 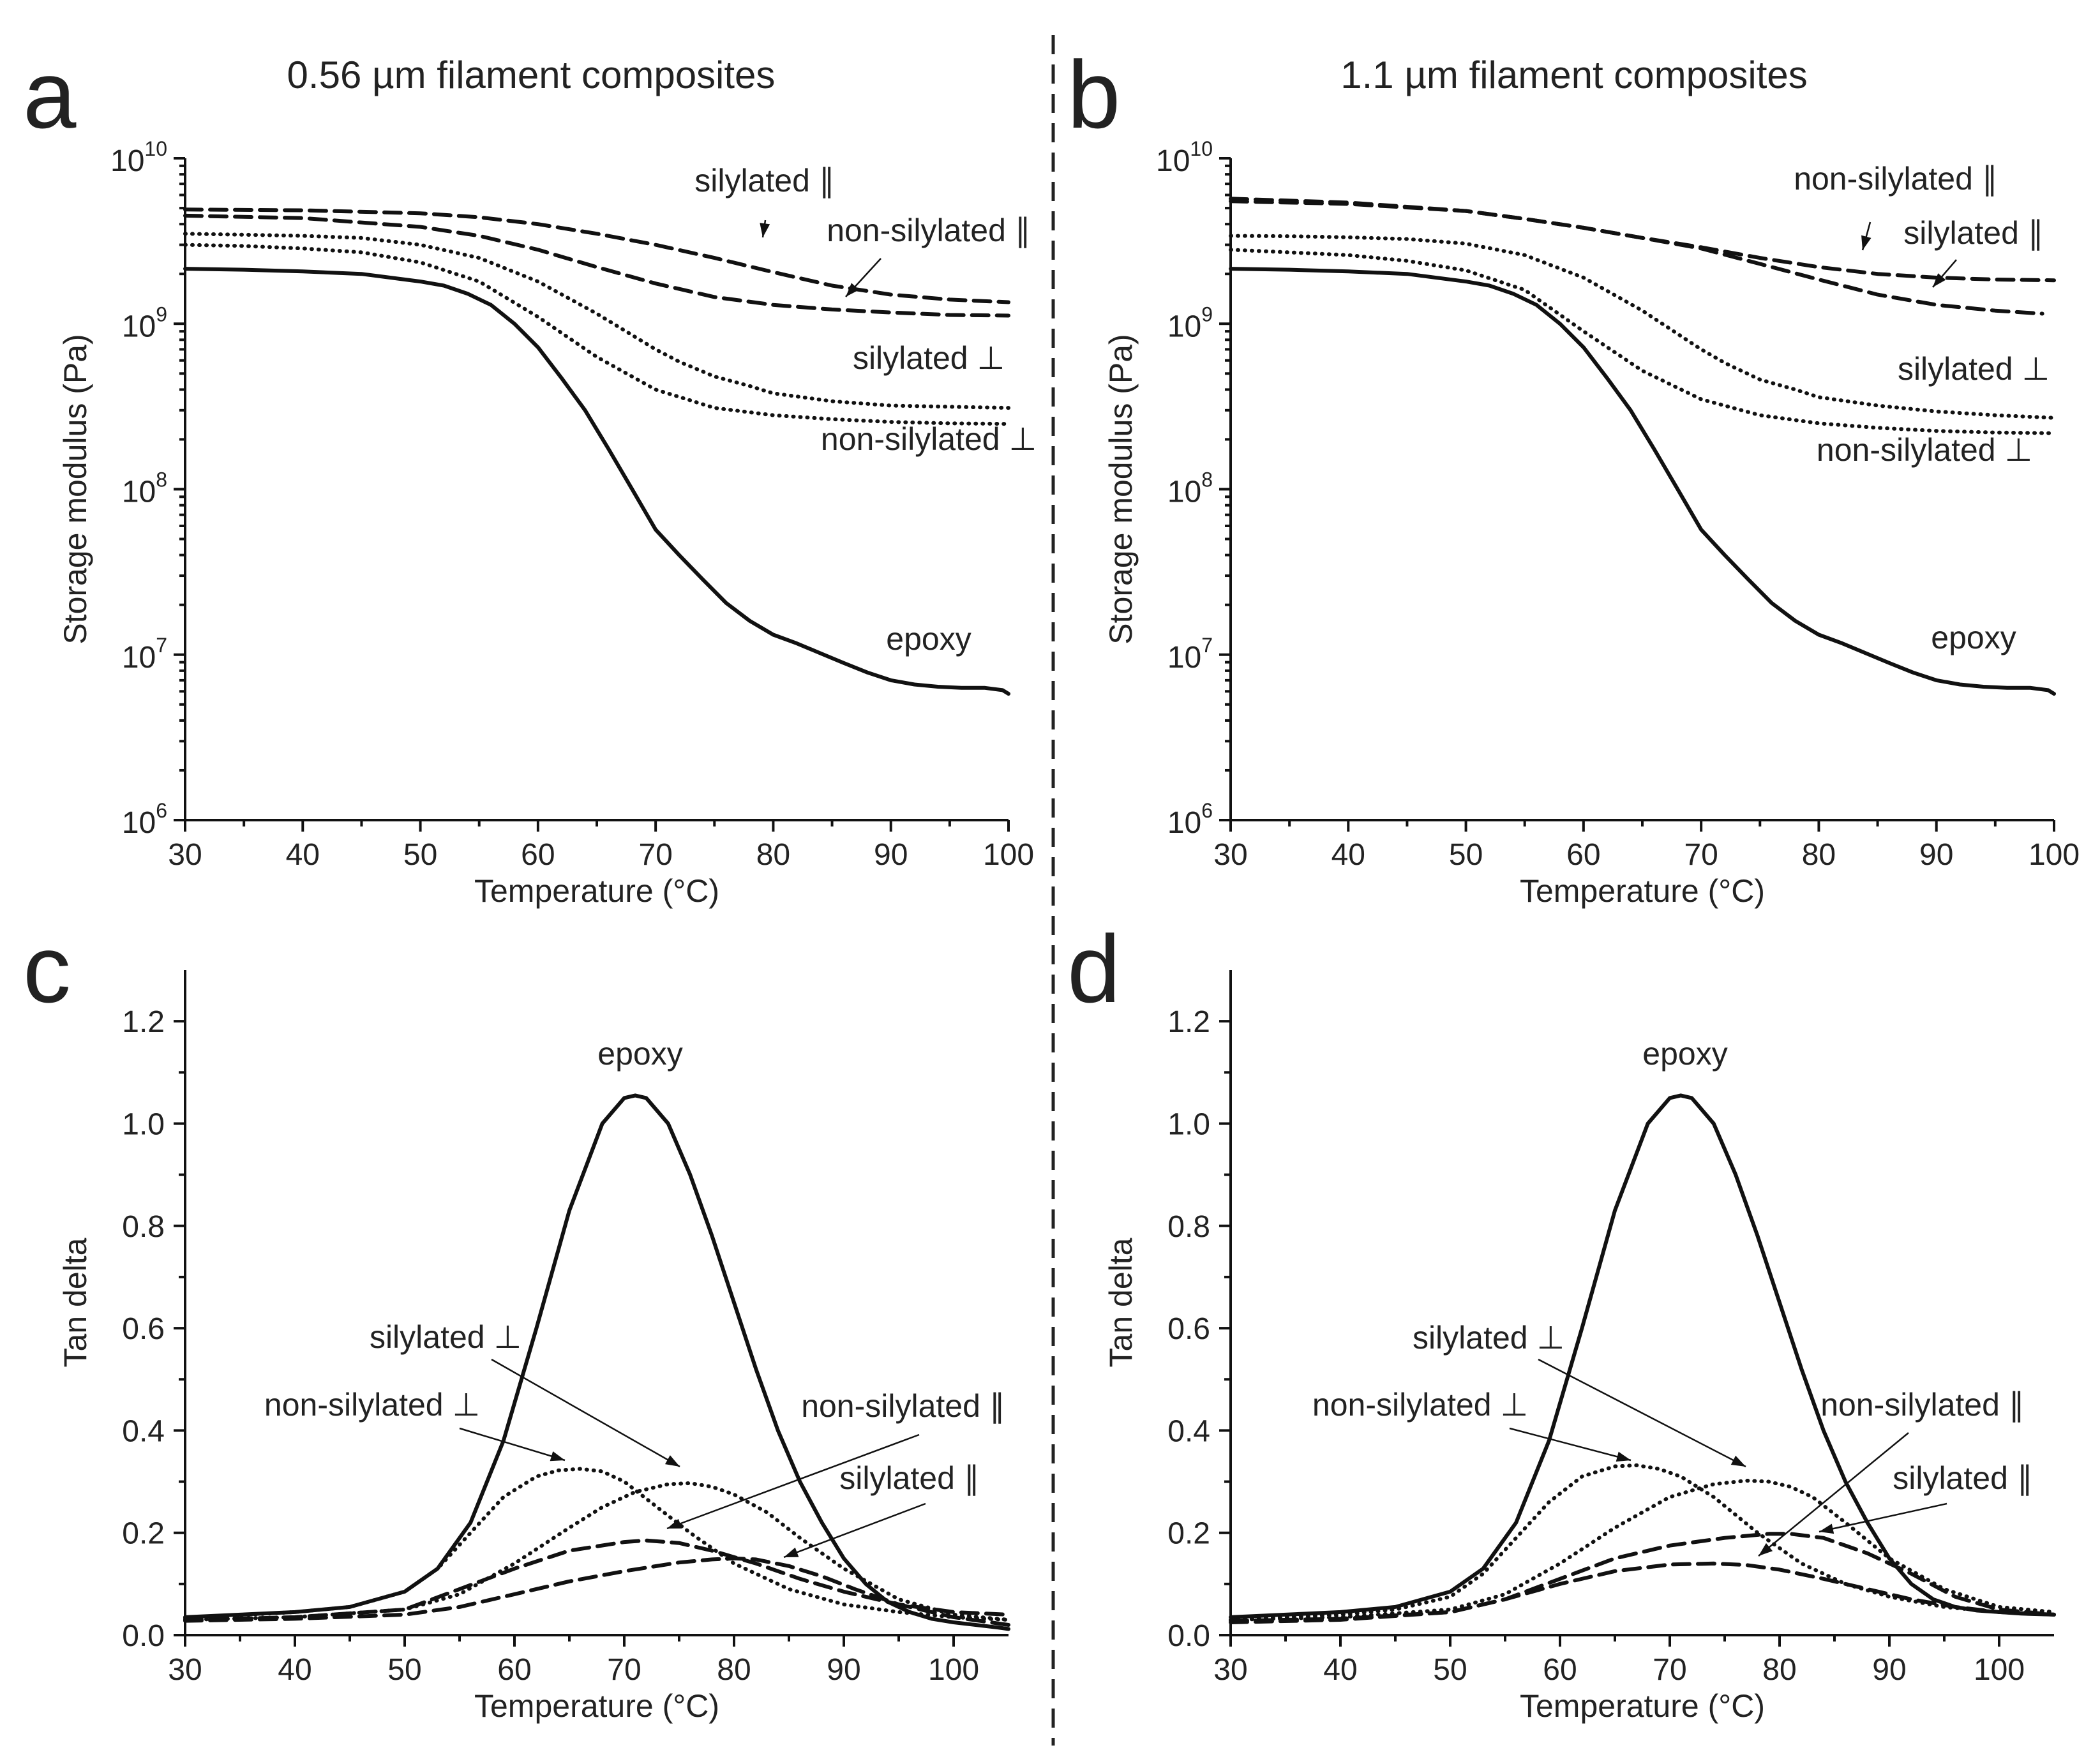 What do you see at coordinates (1450, 1670) in the screenshot?
I see `x-tick-label: 50` at bounding box center [1450, 1670].